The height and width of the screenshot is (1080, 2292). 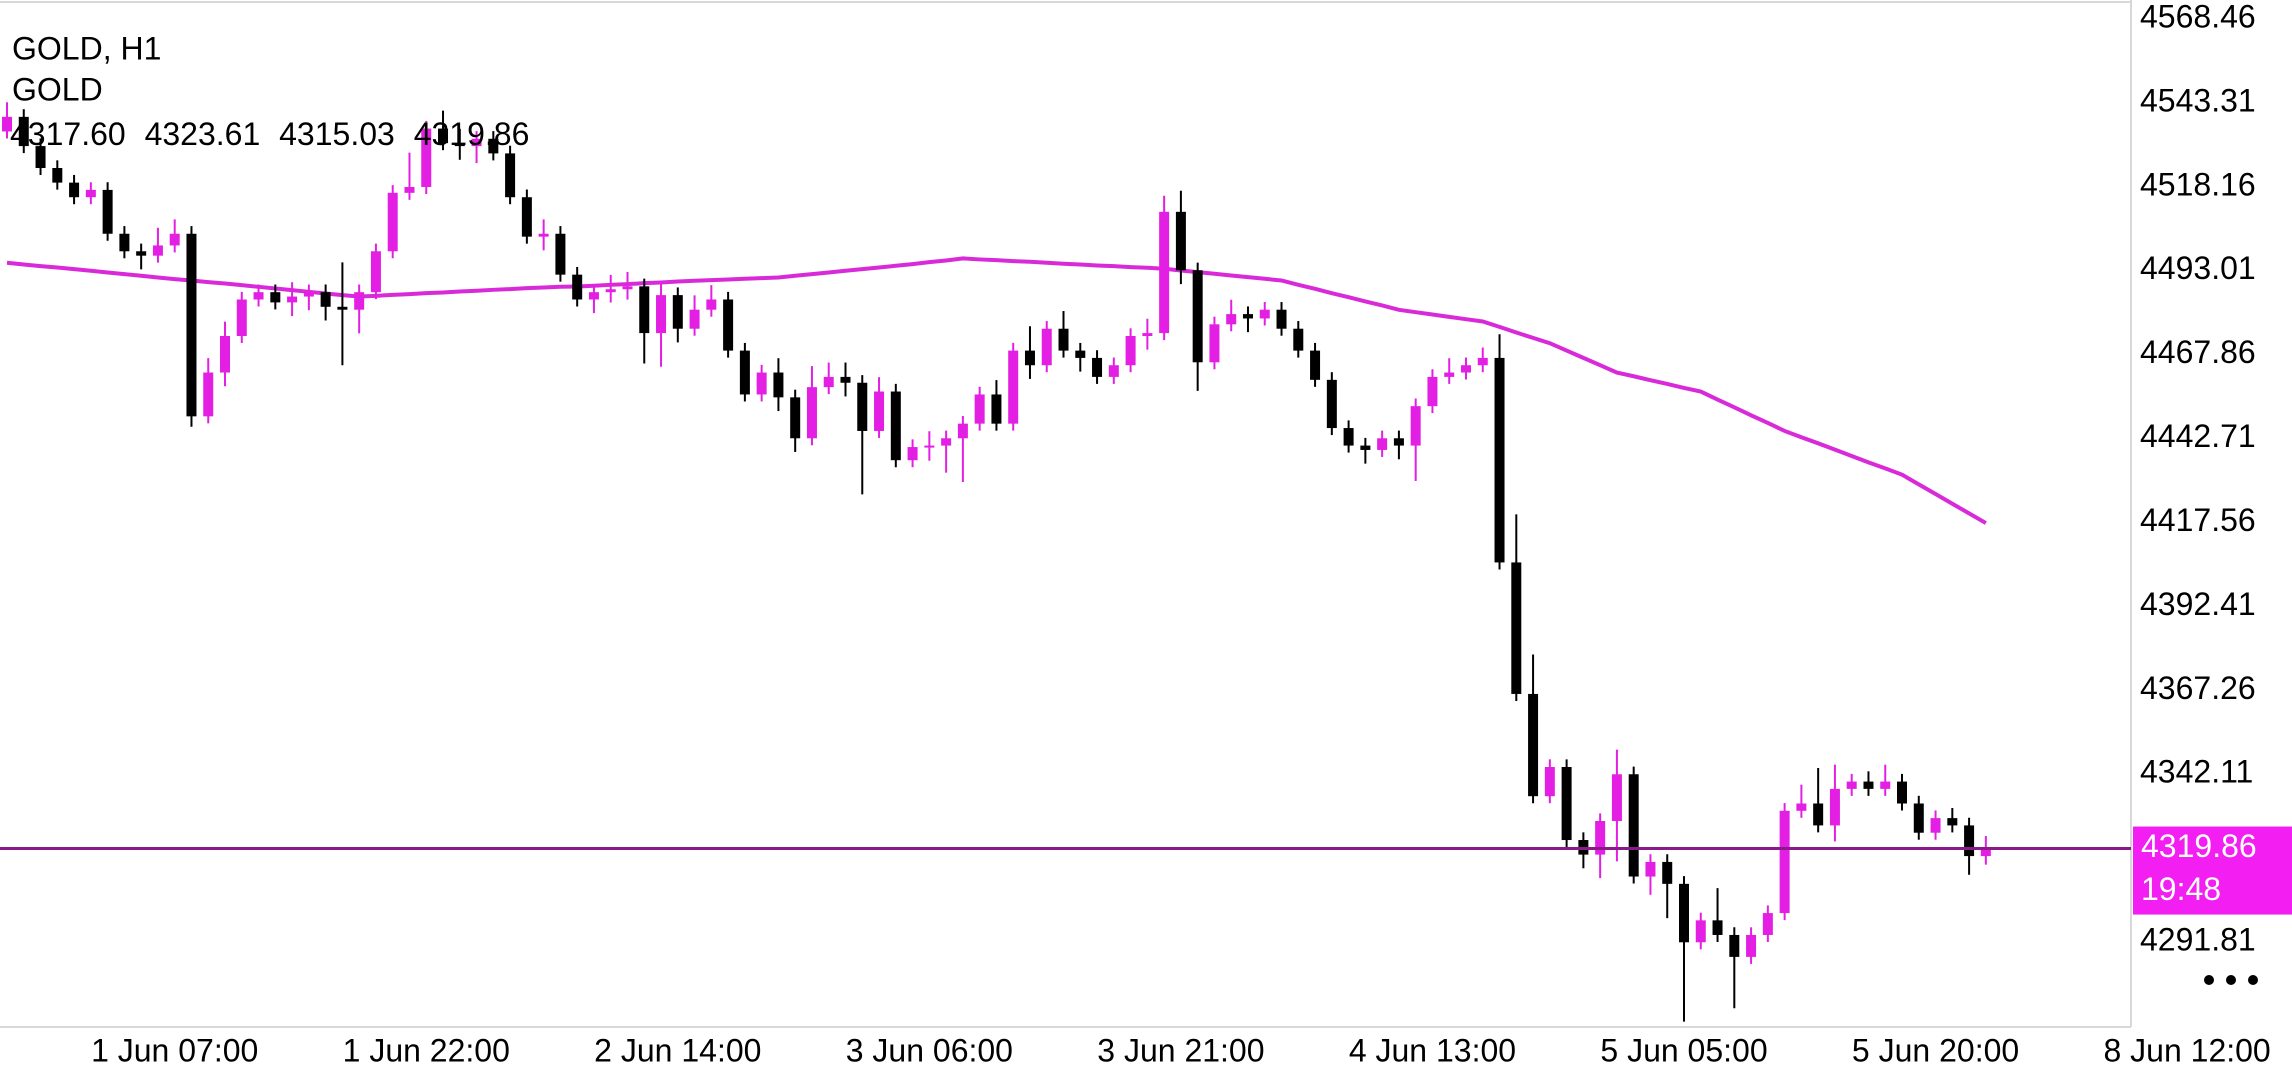 What do you see at coordinates (269, 134) in the screenshot?
I see `legend-ohlc: 4317.60 4323.61 4315.03 4319.86` at bounding box center [269, 134].